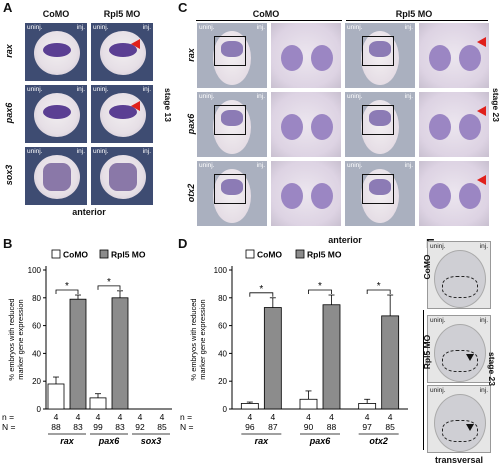 The image size is (501, 469). I want to click on N-value: 83, so click(78, 427).